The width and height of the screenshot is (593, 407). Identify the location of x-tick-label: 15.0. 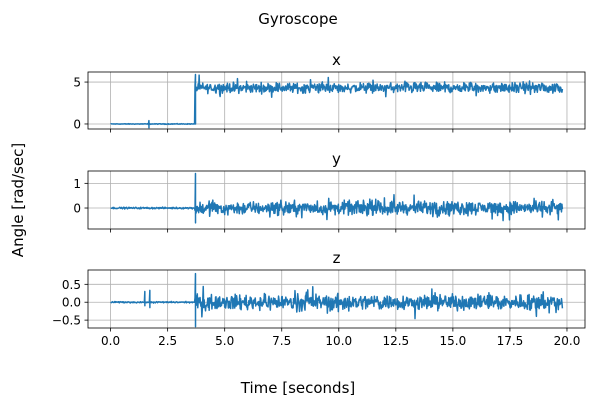
(453, 341).